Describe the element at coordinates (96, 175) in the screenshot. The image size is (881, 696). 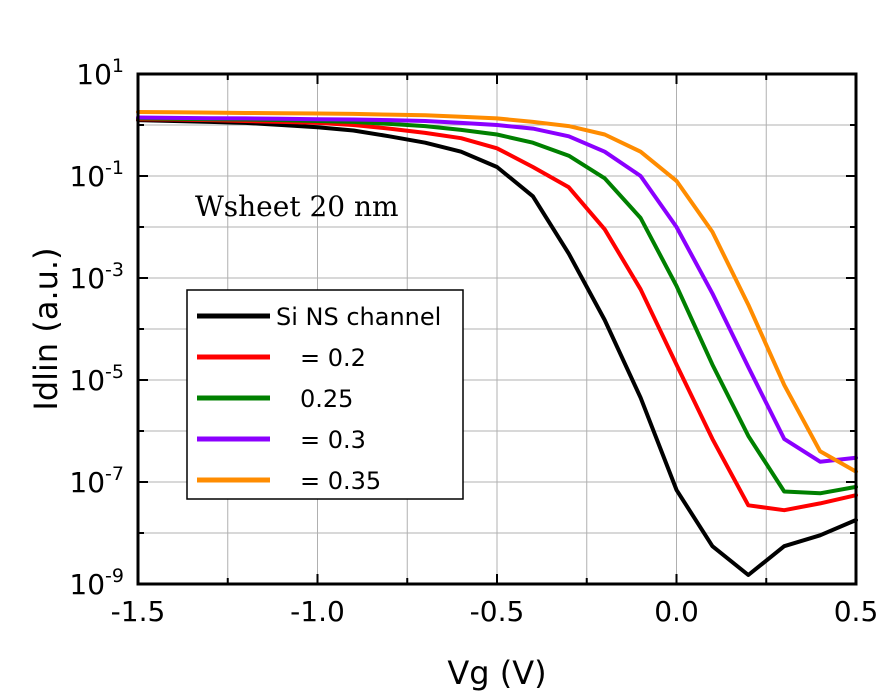
I see `y-tick-label: 10⁻¹` at that location.